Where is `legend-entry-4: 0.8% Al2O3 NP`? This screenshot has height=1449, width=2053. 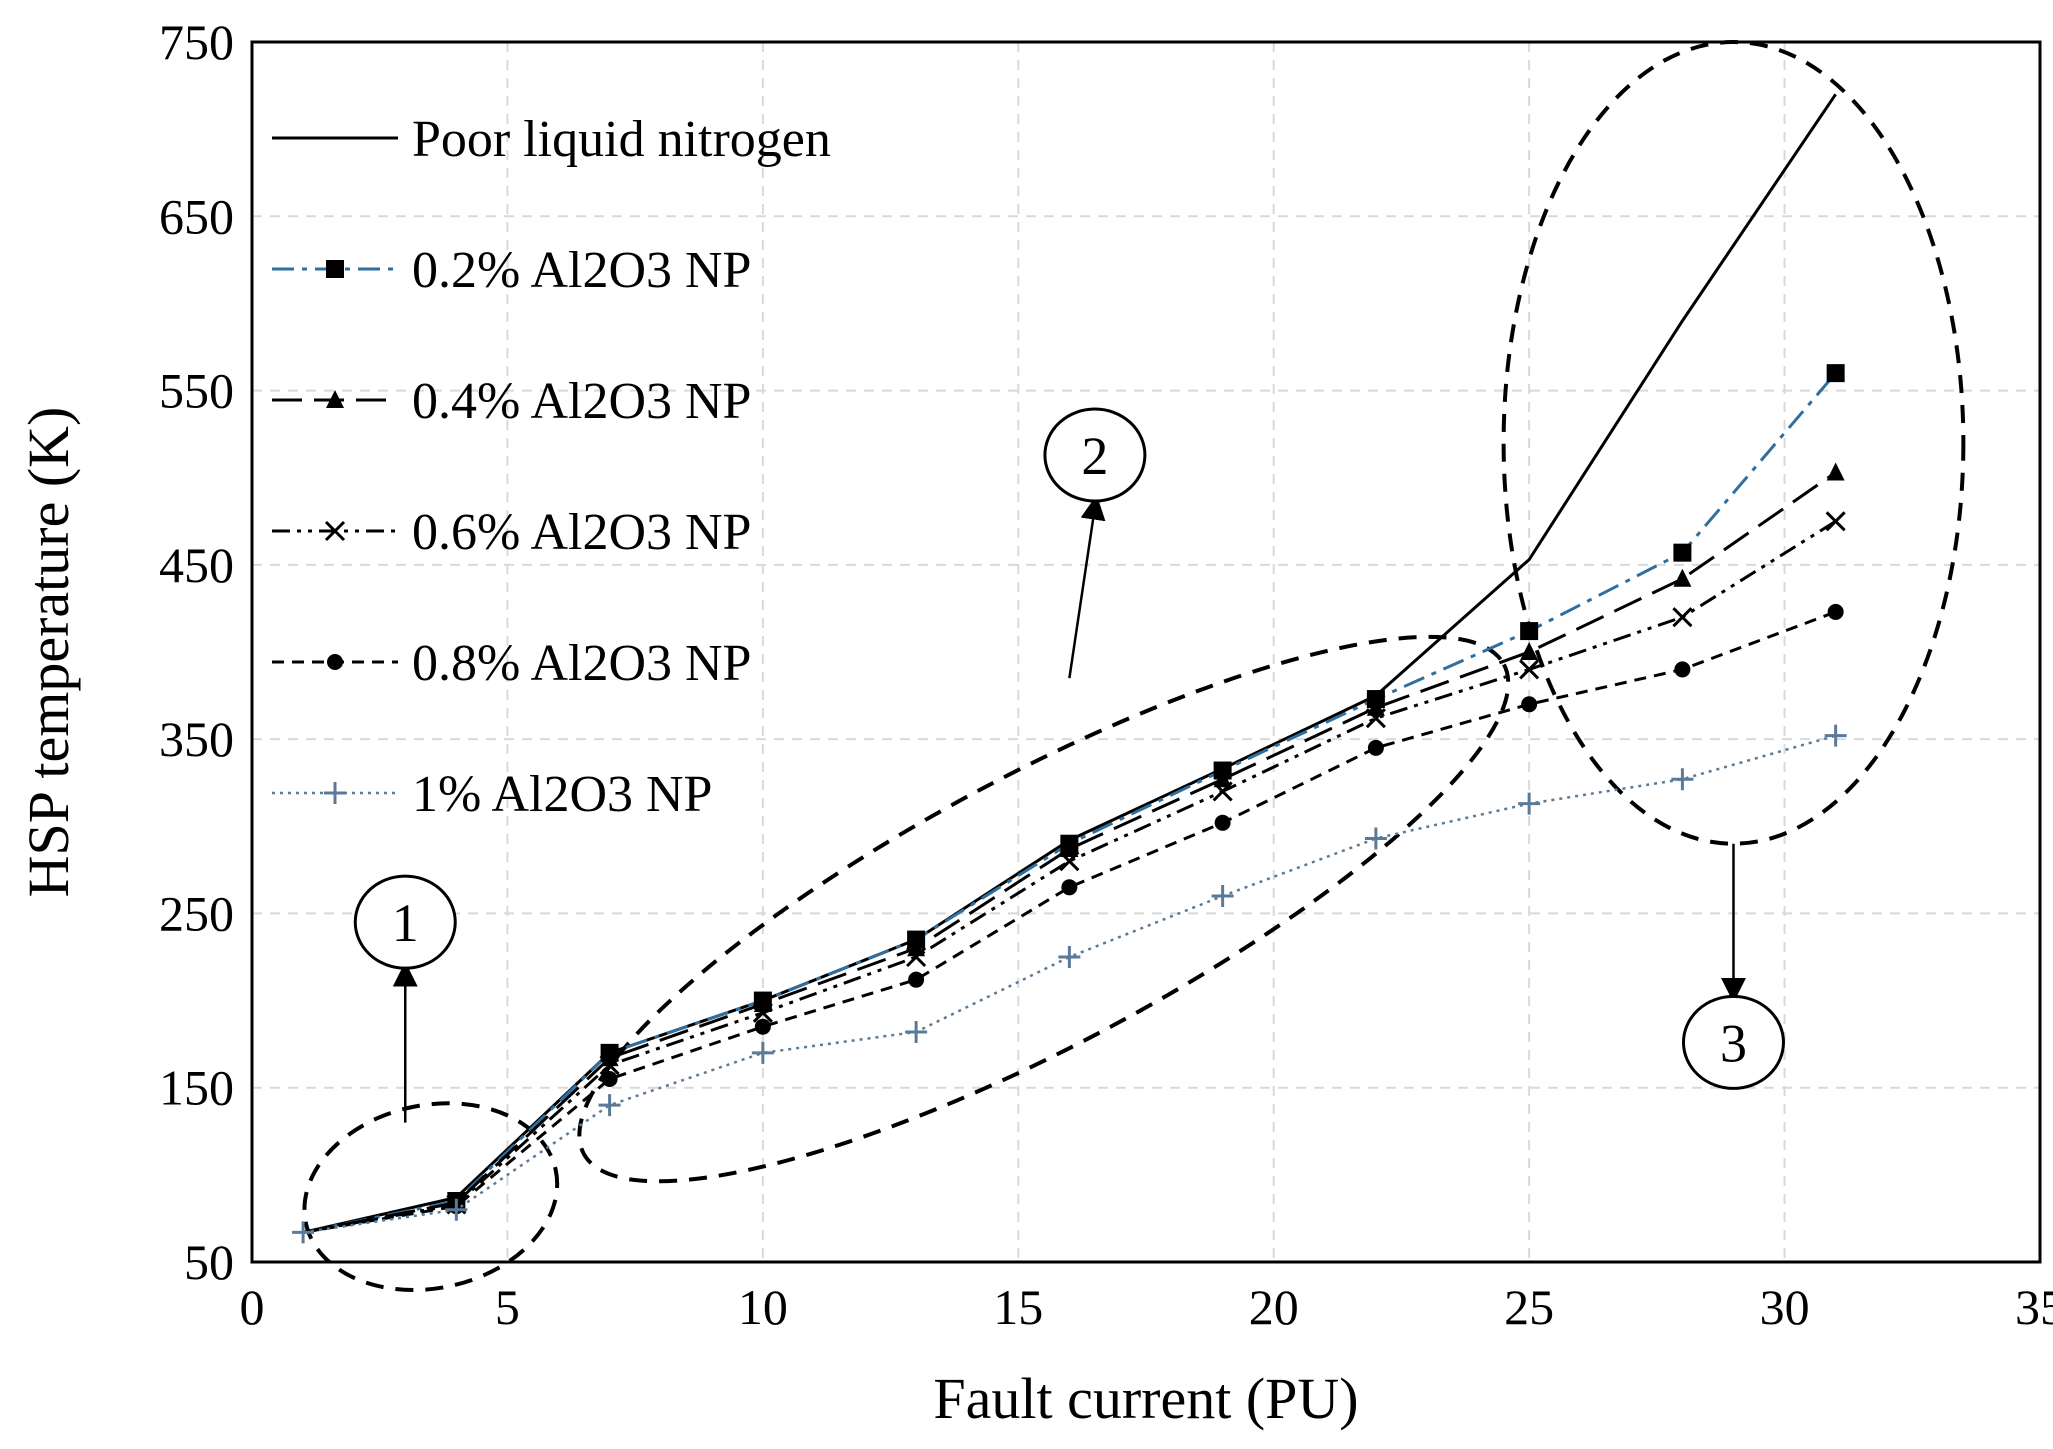 legend-entry-4: 0.8% Al2O3 NP is located at coordinates (511, 663).